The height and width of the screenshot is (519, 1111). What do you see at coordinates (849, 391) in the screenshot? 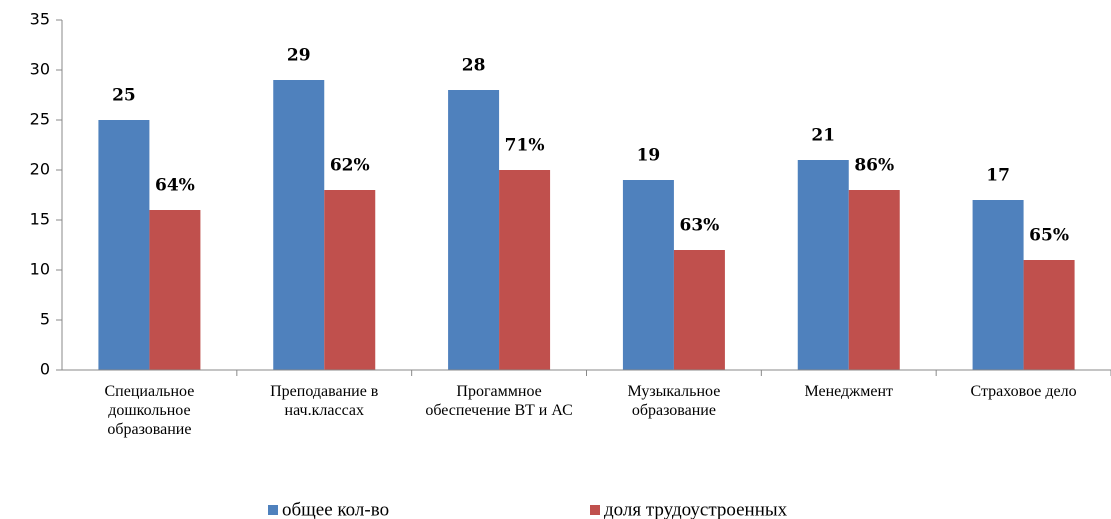
I see `x-tick-label: Менеджмент` at bounding box center [849, 391].